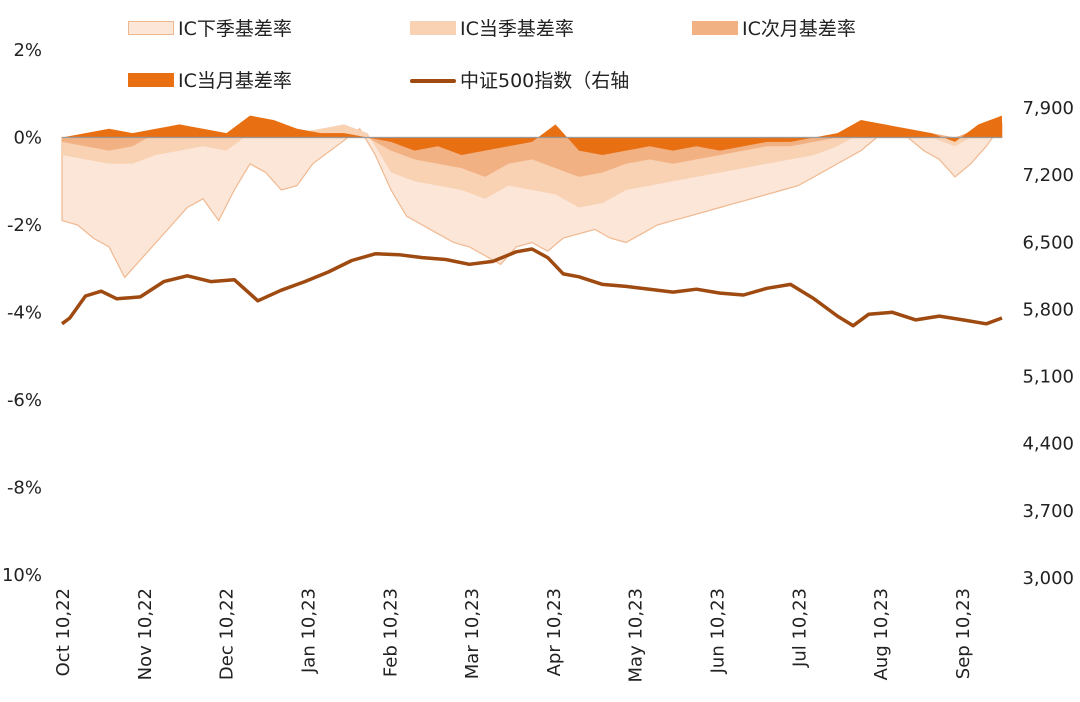 The image size is (1080, 702). I want to click on right-tick-label: 3,000, so click(1048, 578).